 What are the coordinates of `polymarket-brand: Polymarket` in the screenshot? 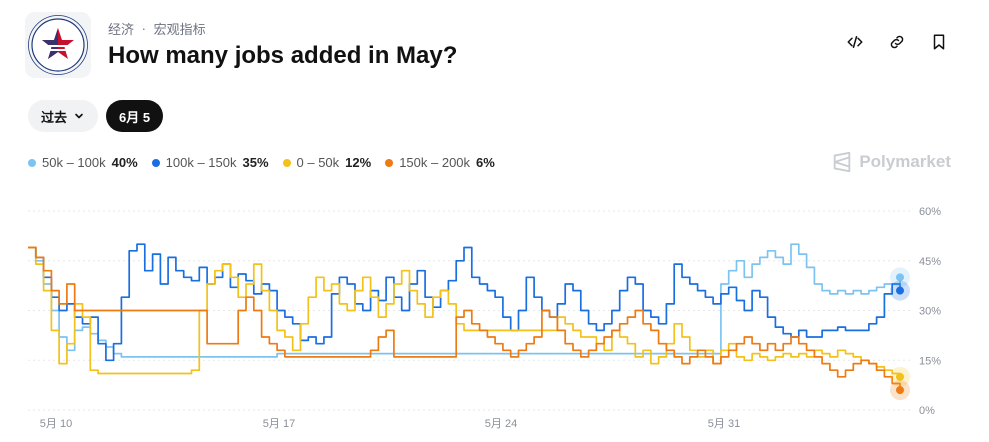 It's located at (891, 162).